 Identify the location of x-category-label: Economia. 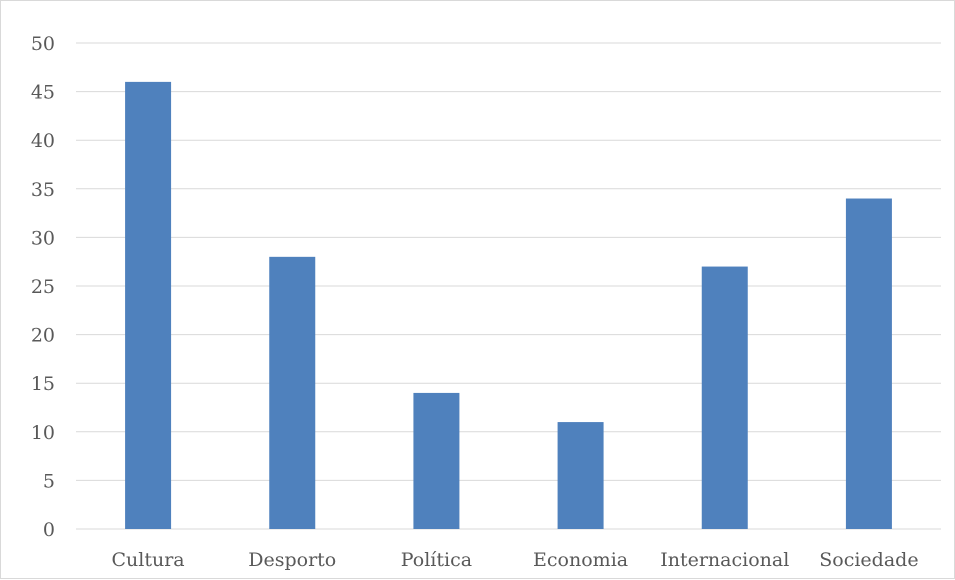
(580, 560).